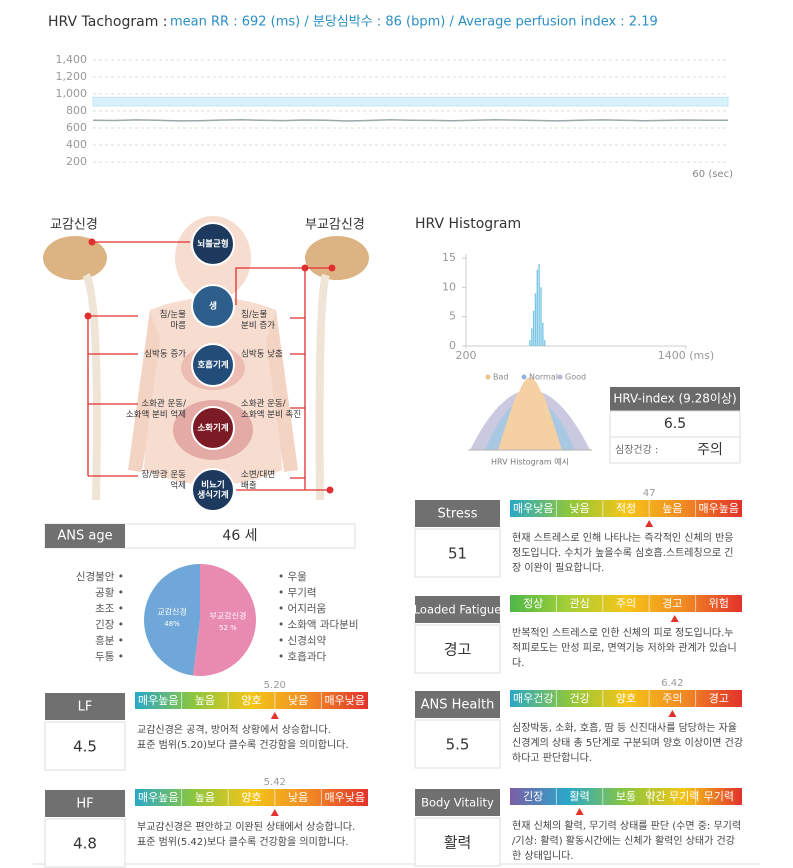 This screenshot has width=793, height=868. I want to click on gauge-label: 관심, so click(579, 603).